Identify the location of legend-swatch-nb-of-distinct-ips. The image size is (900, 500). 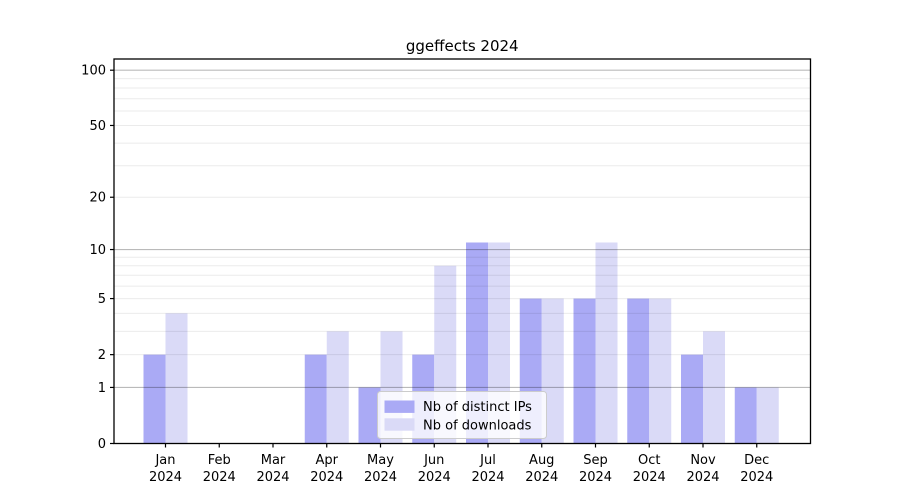
(399, 406).